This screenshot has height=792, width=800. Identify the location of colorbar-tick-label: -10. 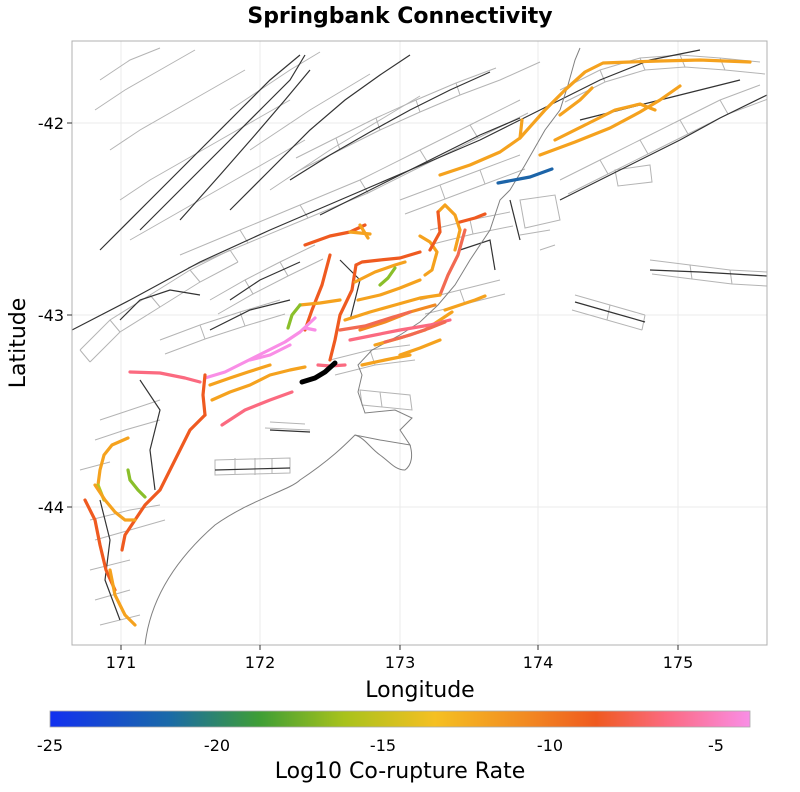
(550, 745).